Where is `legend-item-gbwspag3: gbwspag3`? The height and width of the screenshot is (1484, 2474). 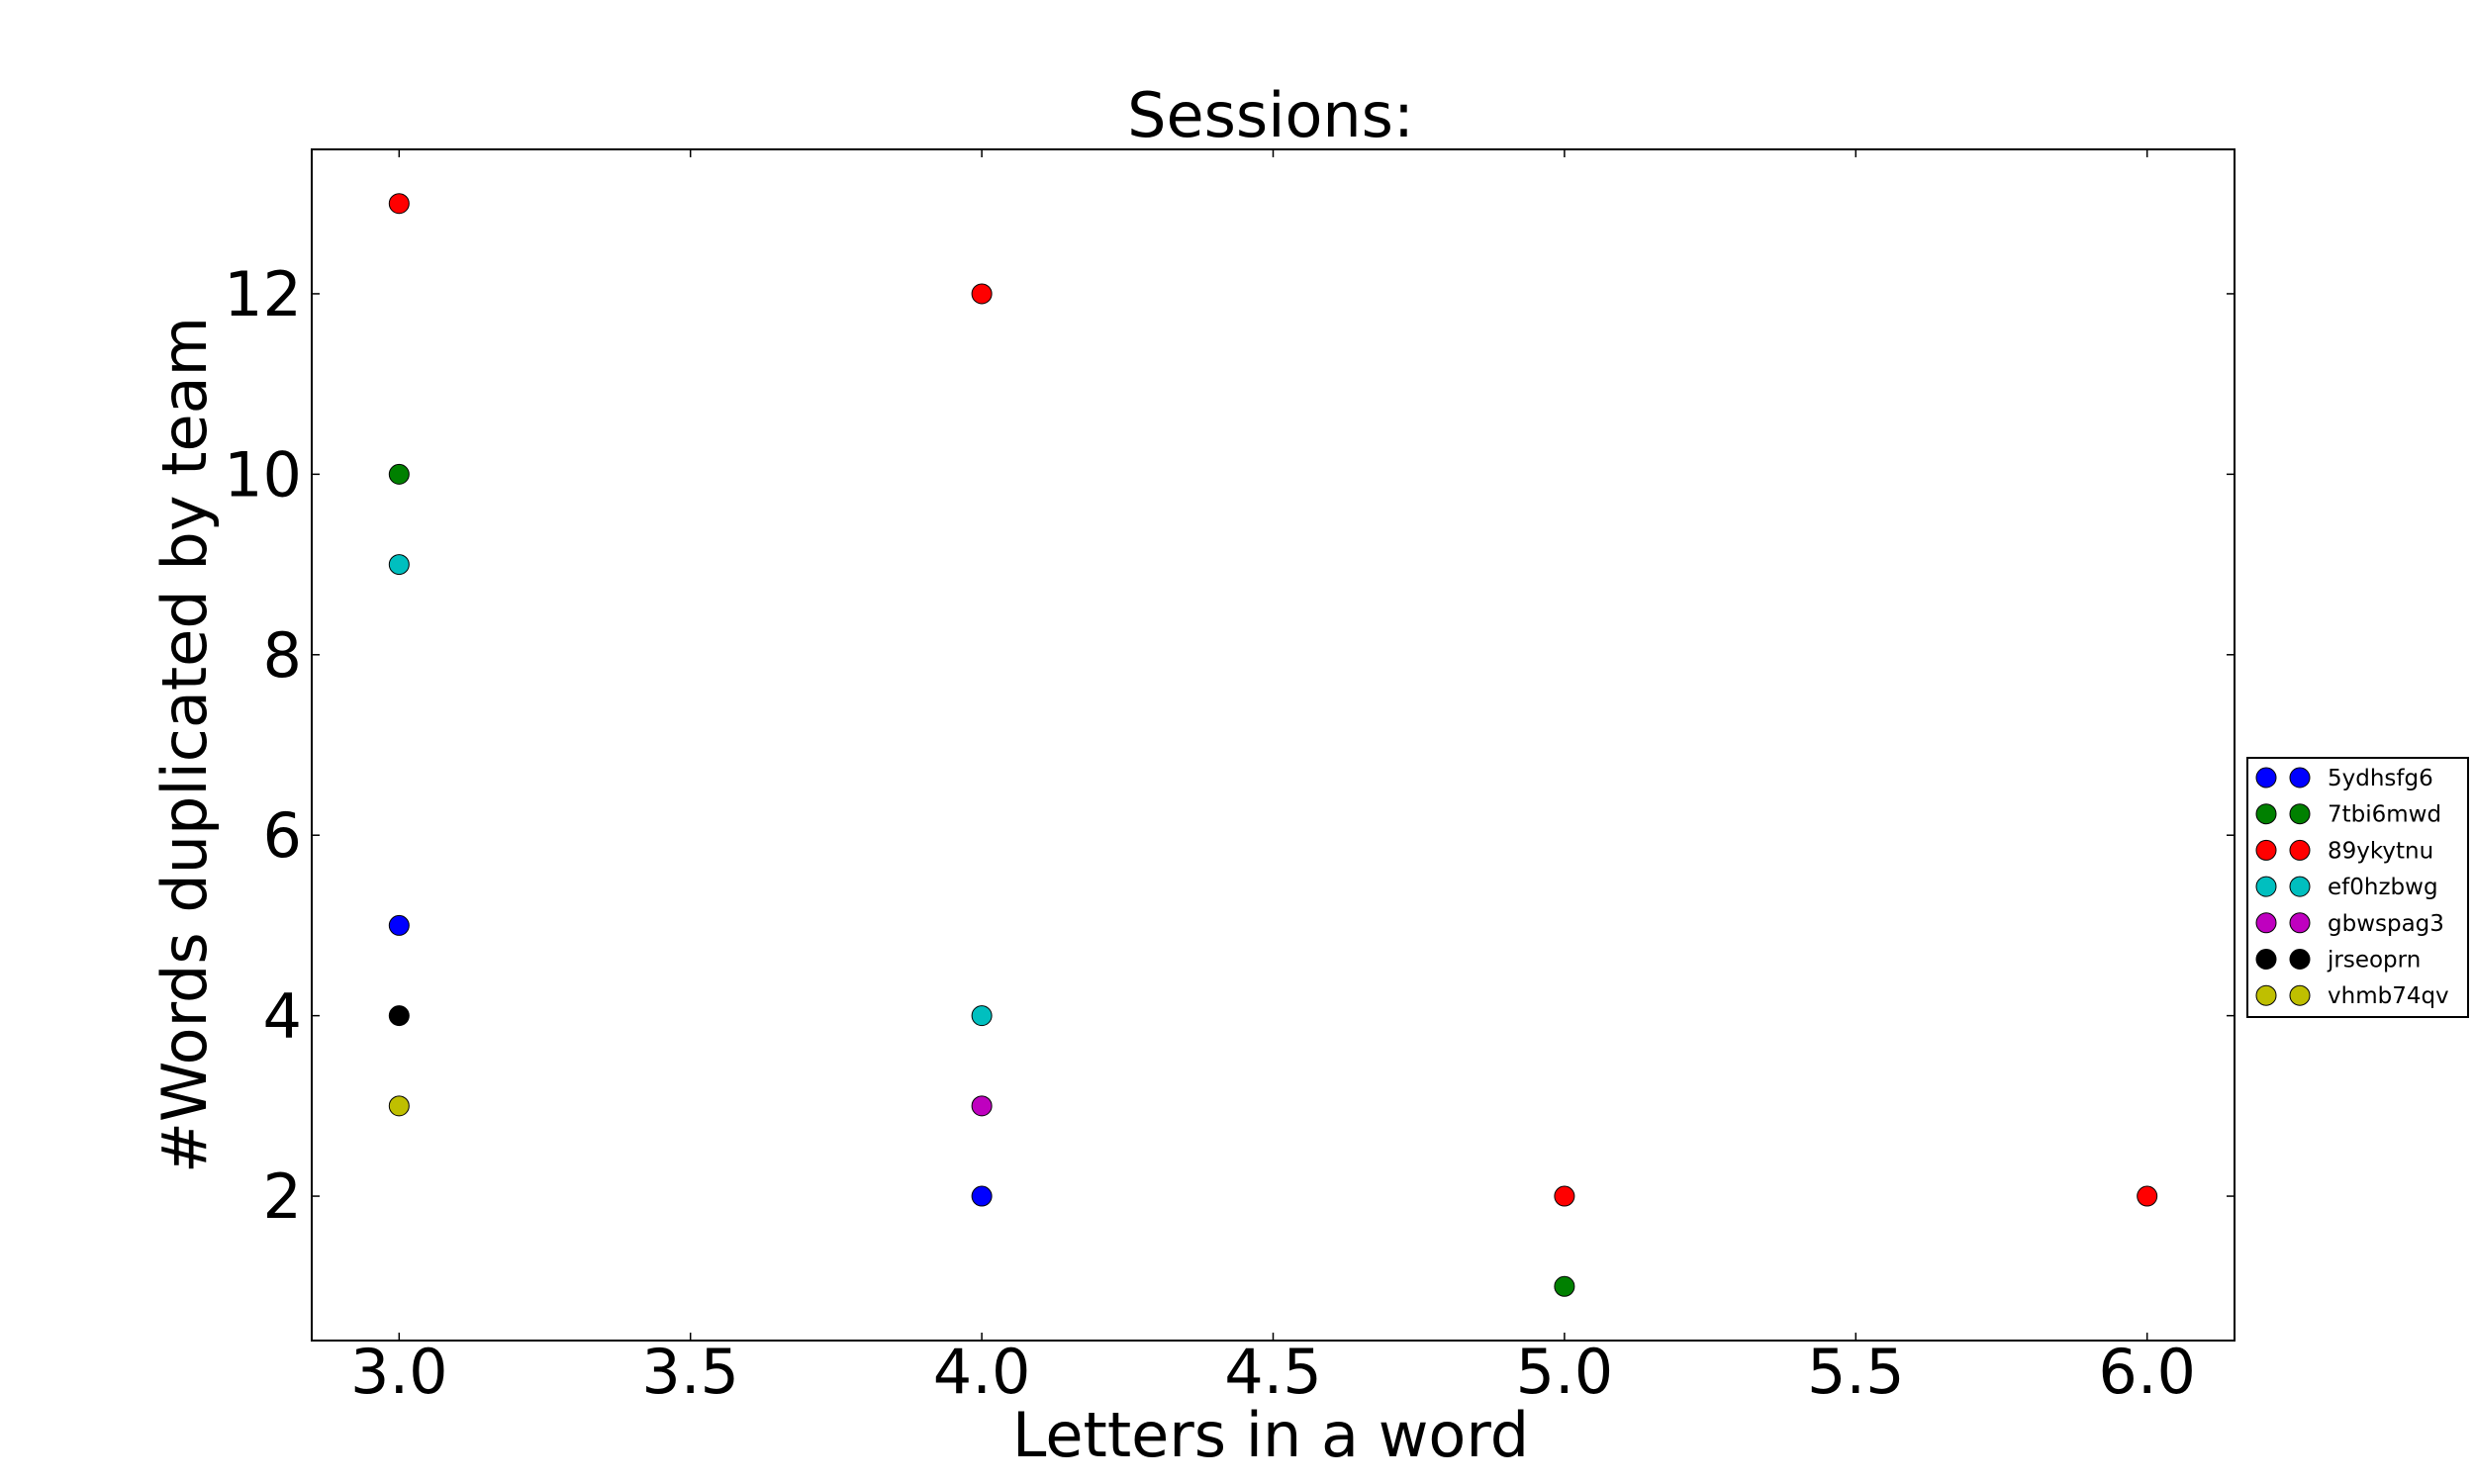
legend-item-gbwspag3: gbwspag3 is located at coordinates (2350, 924).